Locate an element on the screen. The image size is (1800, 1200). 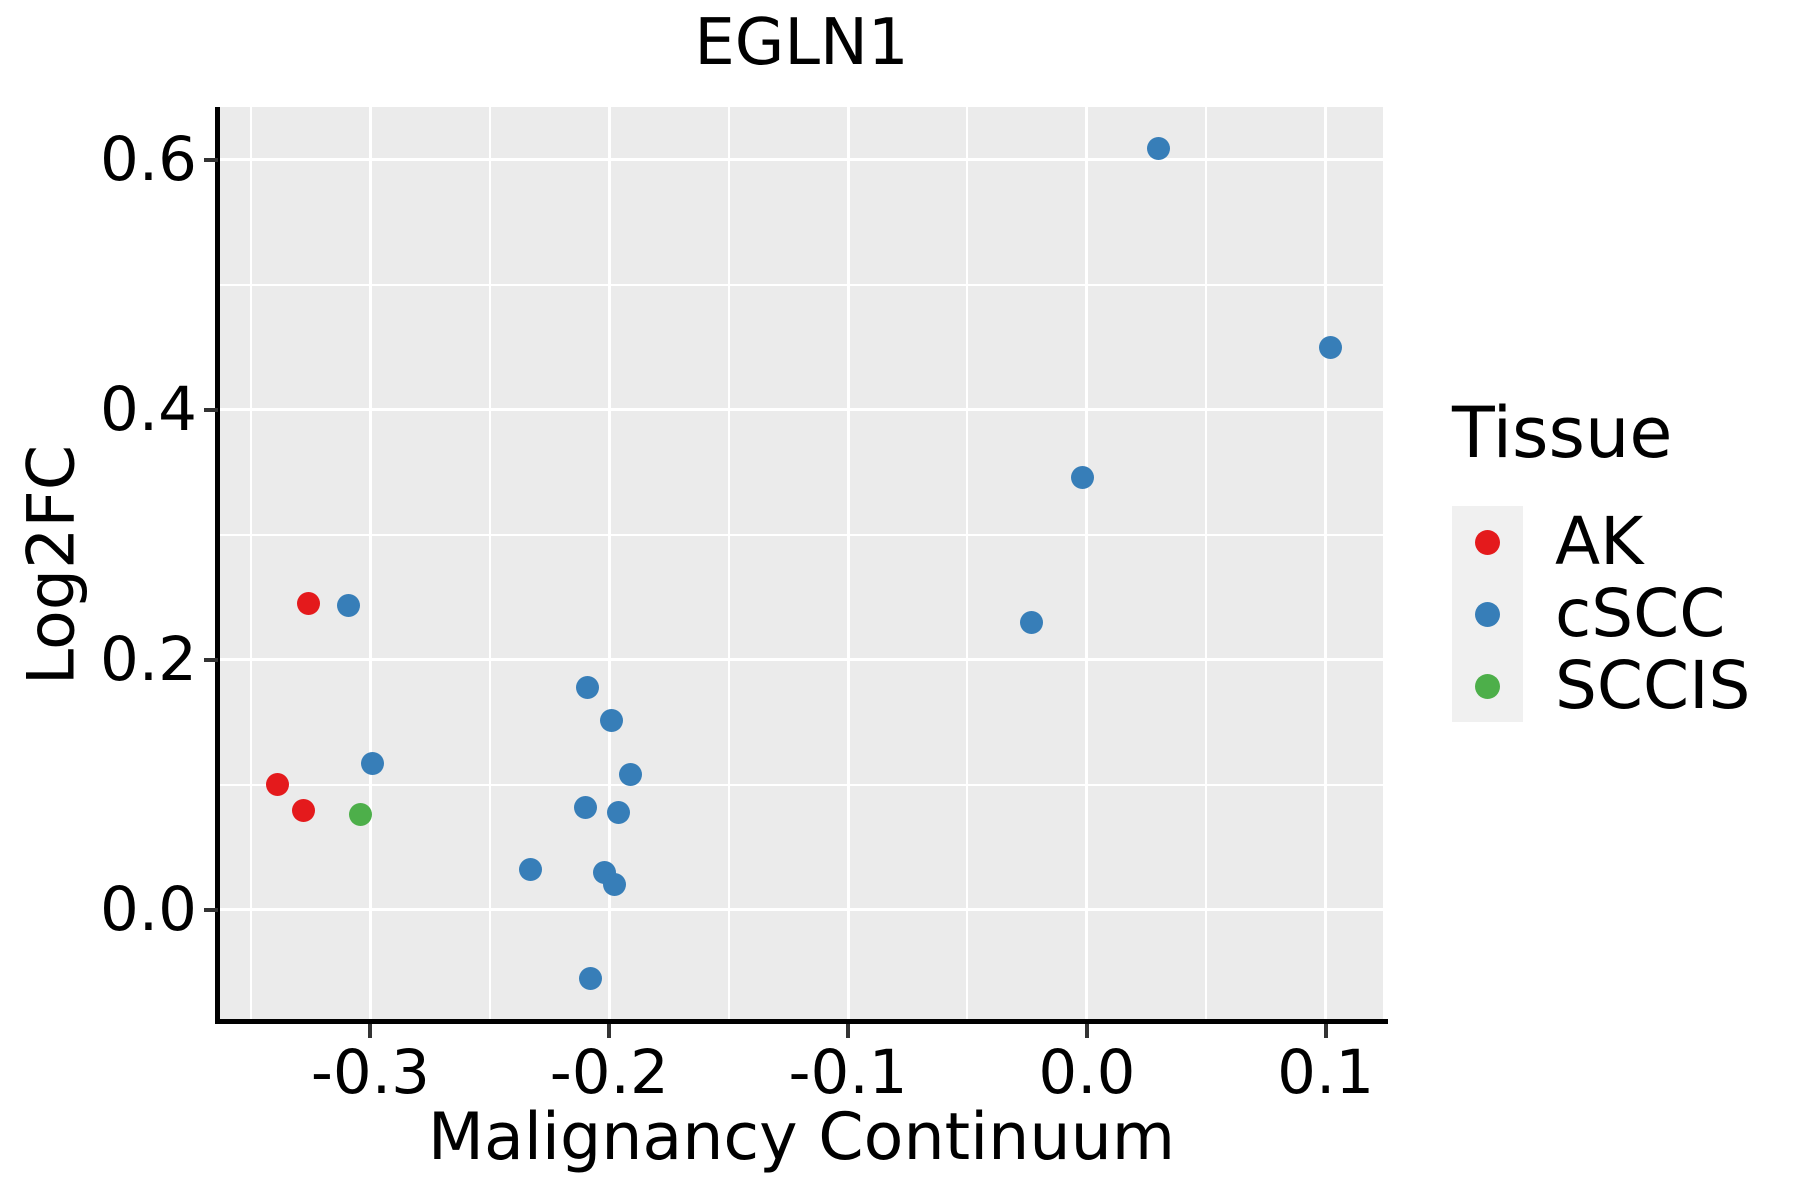
legend-key-sccis is located at coordinates (1487, 686).